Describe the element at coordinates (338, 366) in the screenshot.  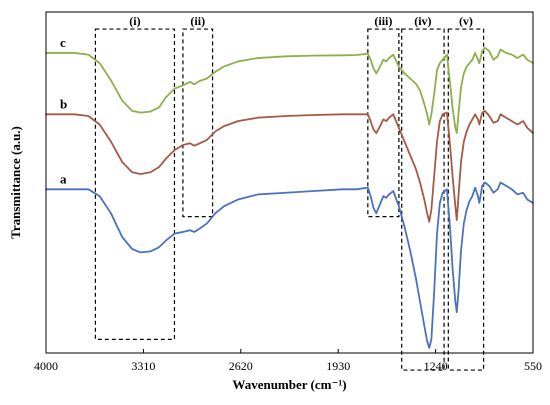
I see `x-tick-label: 1930` at that location.